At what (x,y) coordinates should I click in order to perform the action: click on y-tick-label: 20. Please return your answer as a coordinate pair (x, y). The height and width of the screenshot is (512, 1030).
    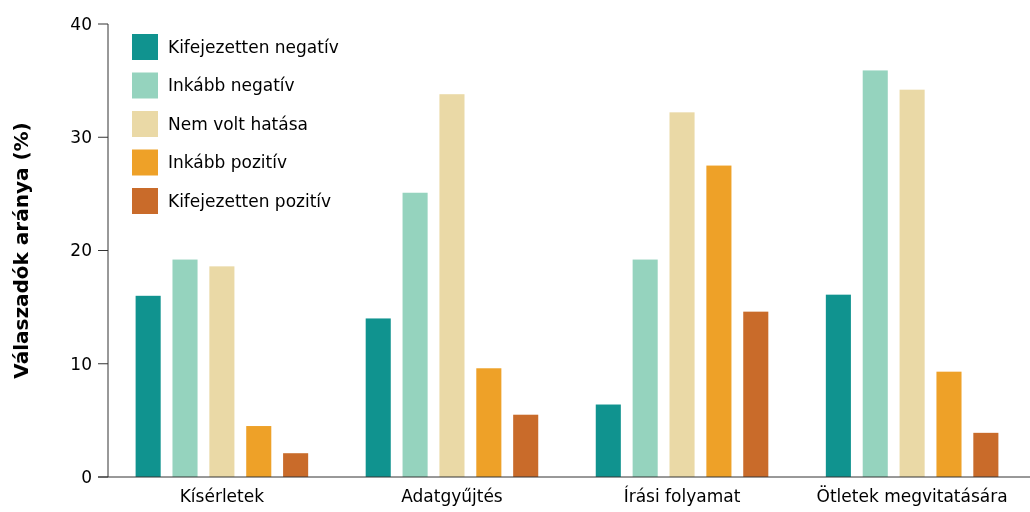
    Looking at the image, I should click on (81, 250).